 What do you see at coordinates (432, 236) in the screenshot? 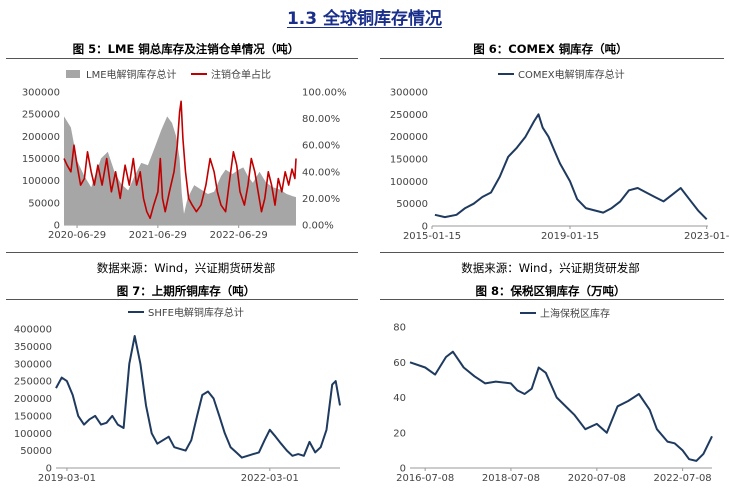
I see `x-tick-label: 2015-01-15` at bounding box center [432, 236].